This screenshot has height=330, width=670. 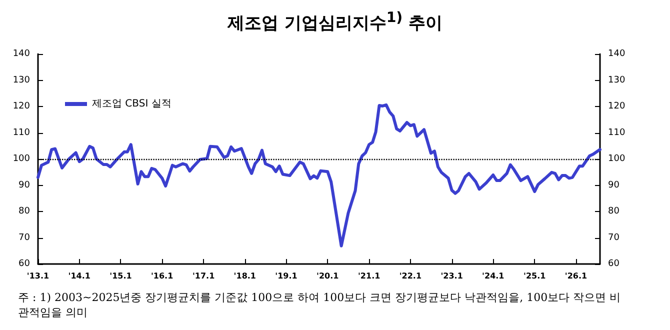 I want to click on text: 주 : 1) 2003~2025년중 장기평균치를 기준값 100으로 하여 100보다 크면 장기평균보다 낙관적임을, 100보다 작으면 비관적임을 의미, so click(x=319, y=305).